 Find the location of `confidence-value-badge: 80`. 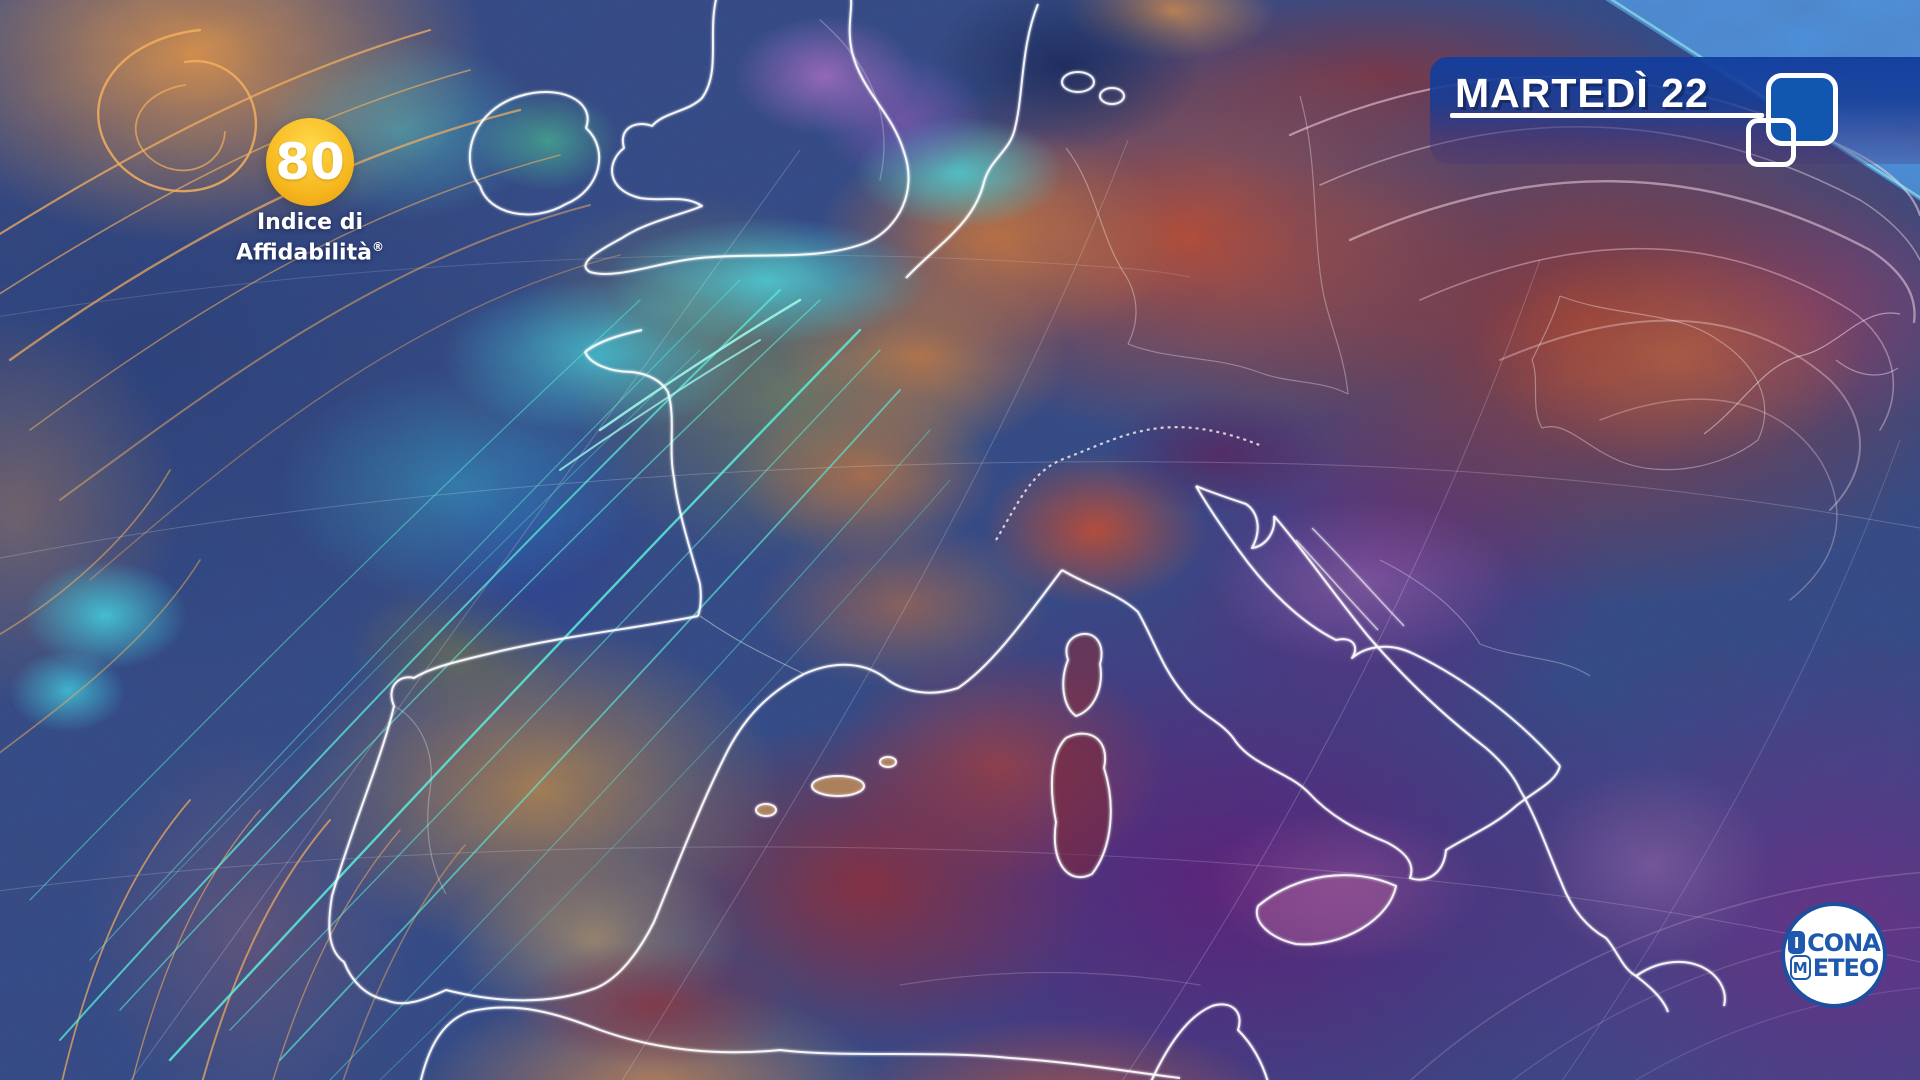

confidence-value-badge: 80 is located at coordinates (310, 162).